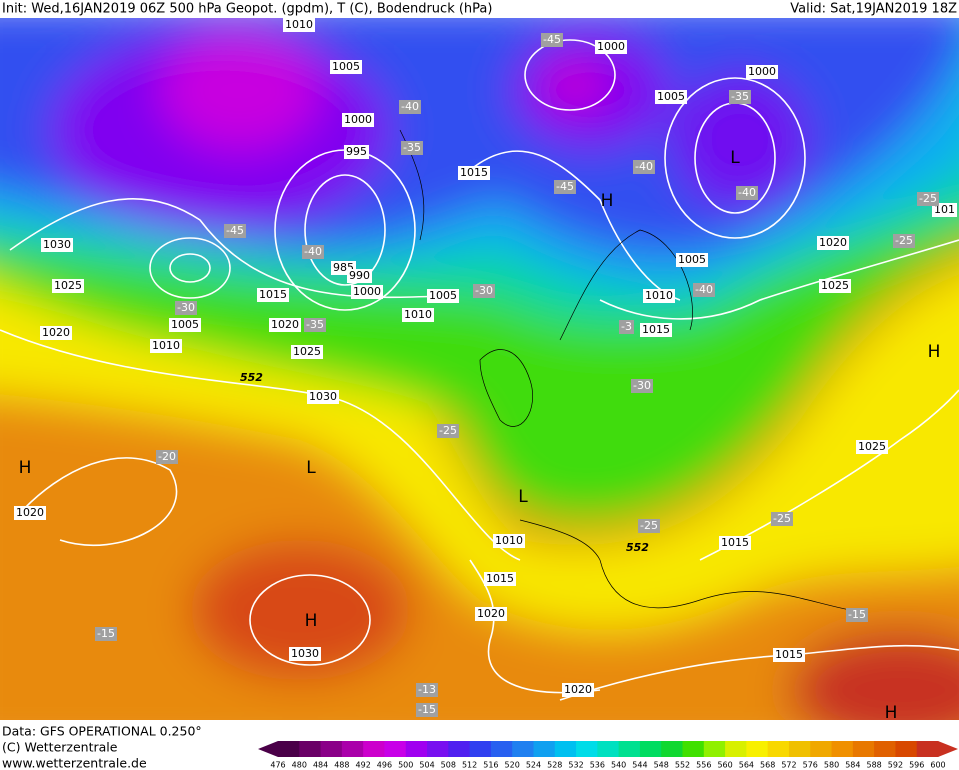  I want to click on colorbar-tick-label: 556, so click(703, 765).